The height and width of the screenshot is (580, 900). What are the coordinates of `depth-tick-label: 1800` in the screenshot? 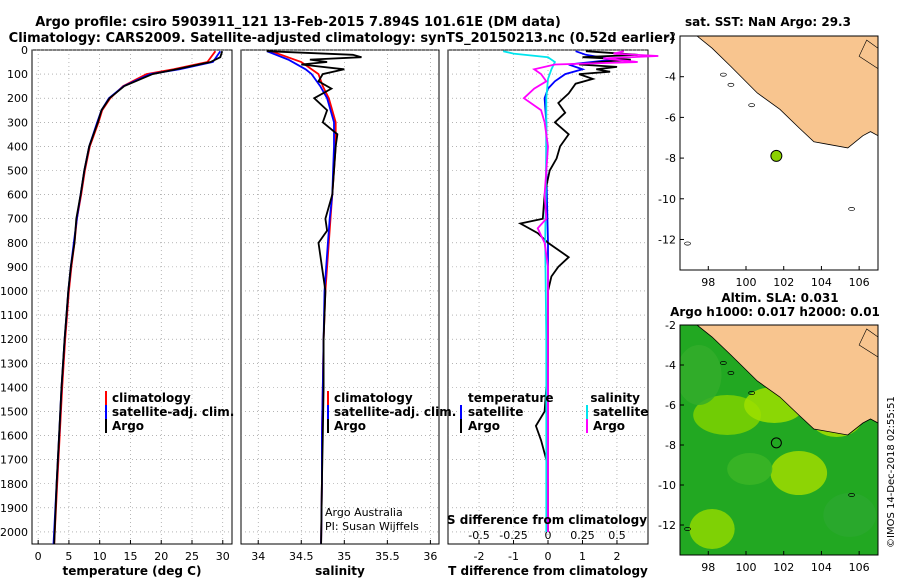 It's located at (14, 484).